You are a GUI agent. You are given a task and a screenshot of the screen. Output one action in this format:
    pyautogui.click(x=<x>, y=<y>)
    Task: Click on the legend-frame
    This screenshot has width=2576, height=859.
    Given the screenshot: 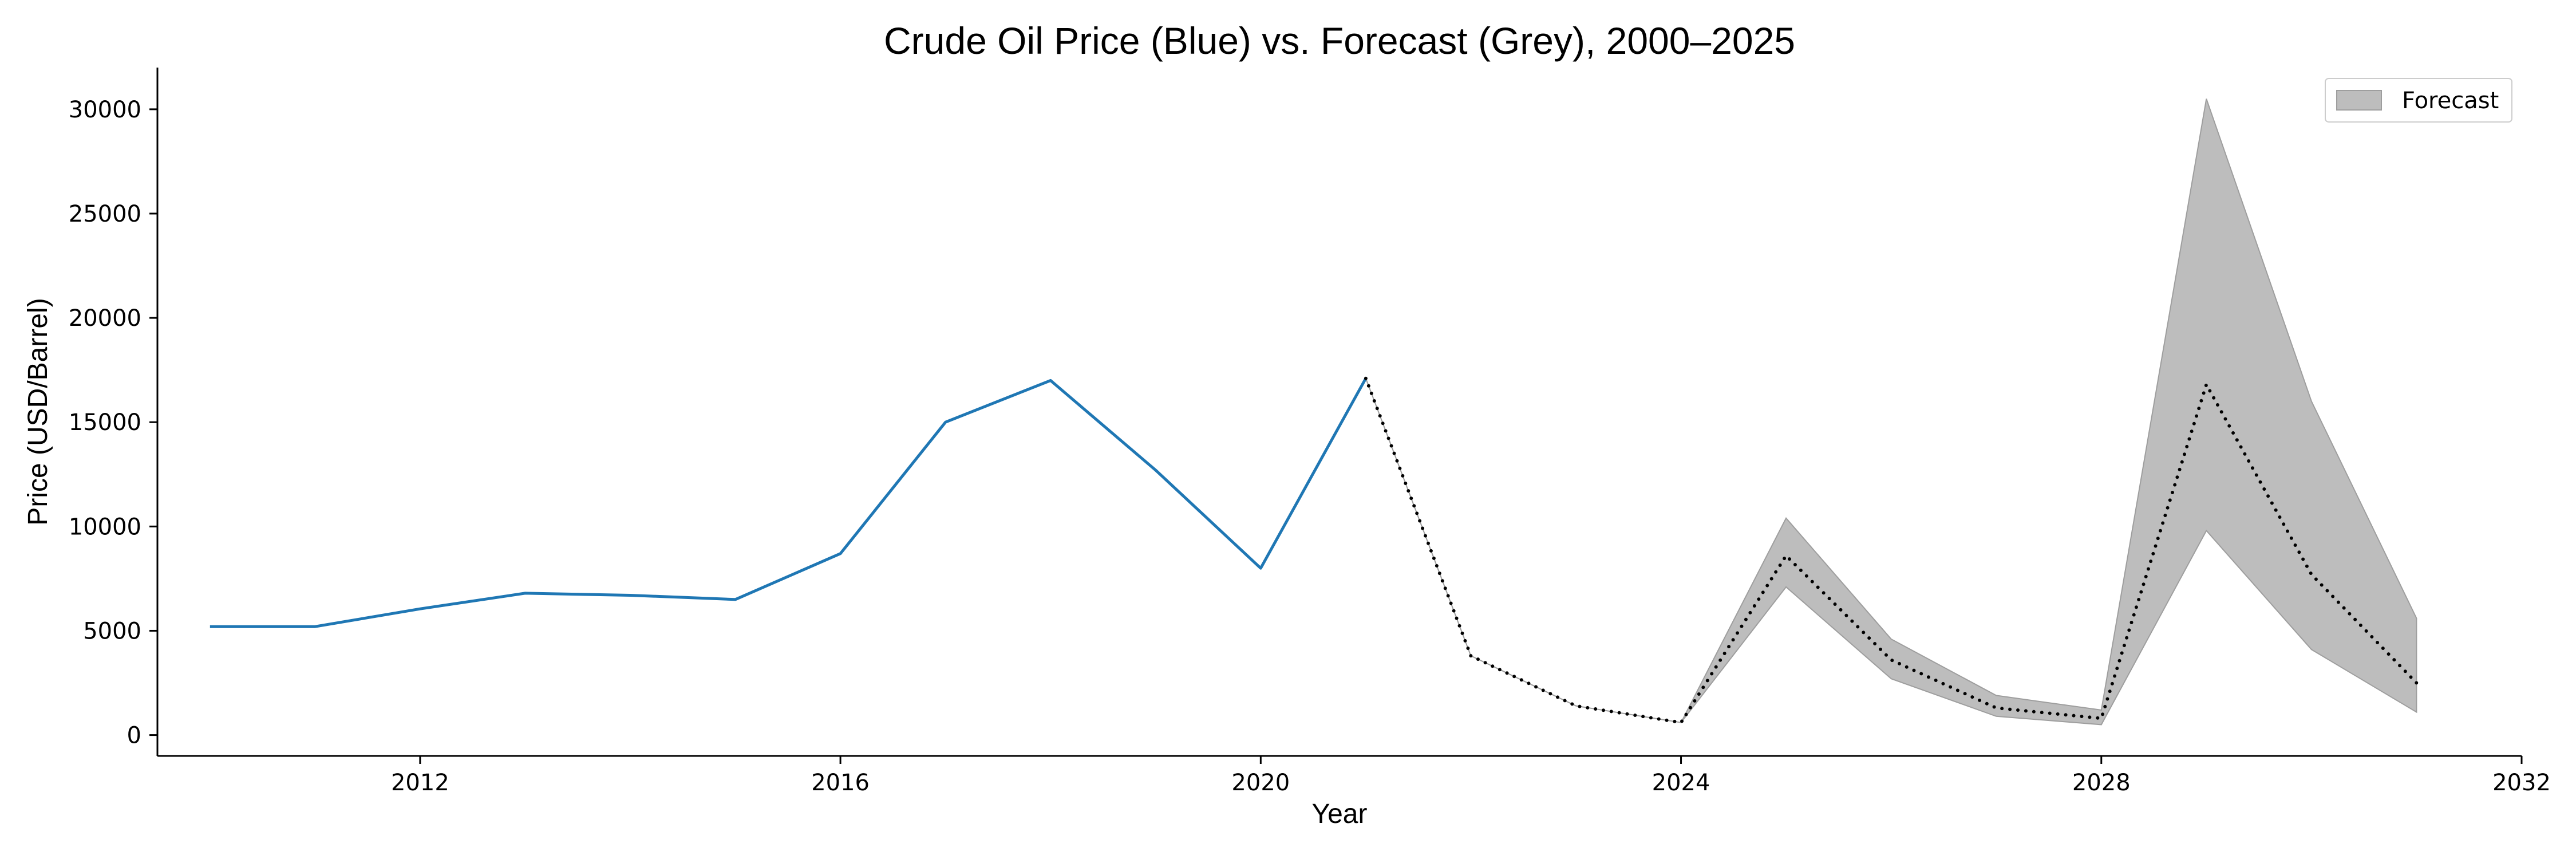 What is the action you would take?
    pyautogui.click(x=2418, y=100)
    